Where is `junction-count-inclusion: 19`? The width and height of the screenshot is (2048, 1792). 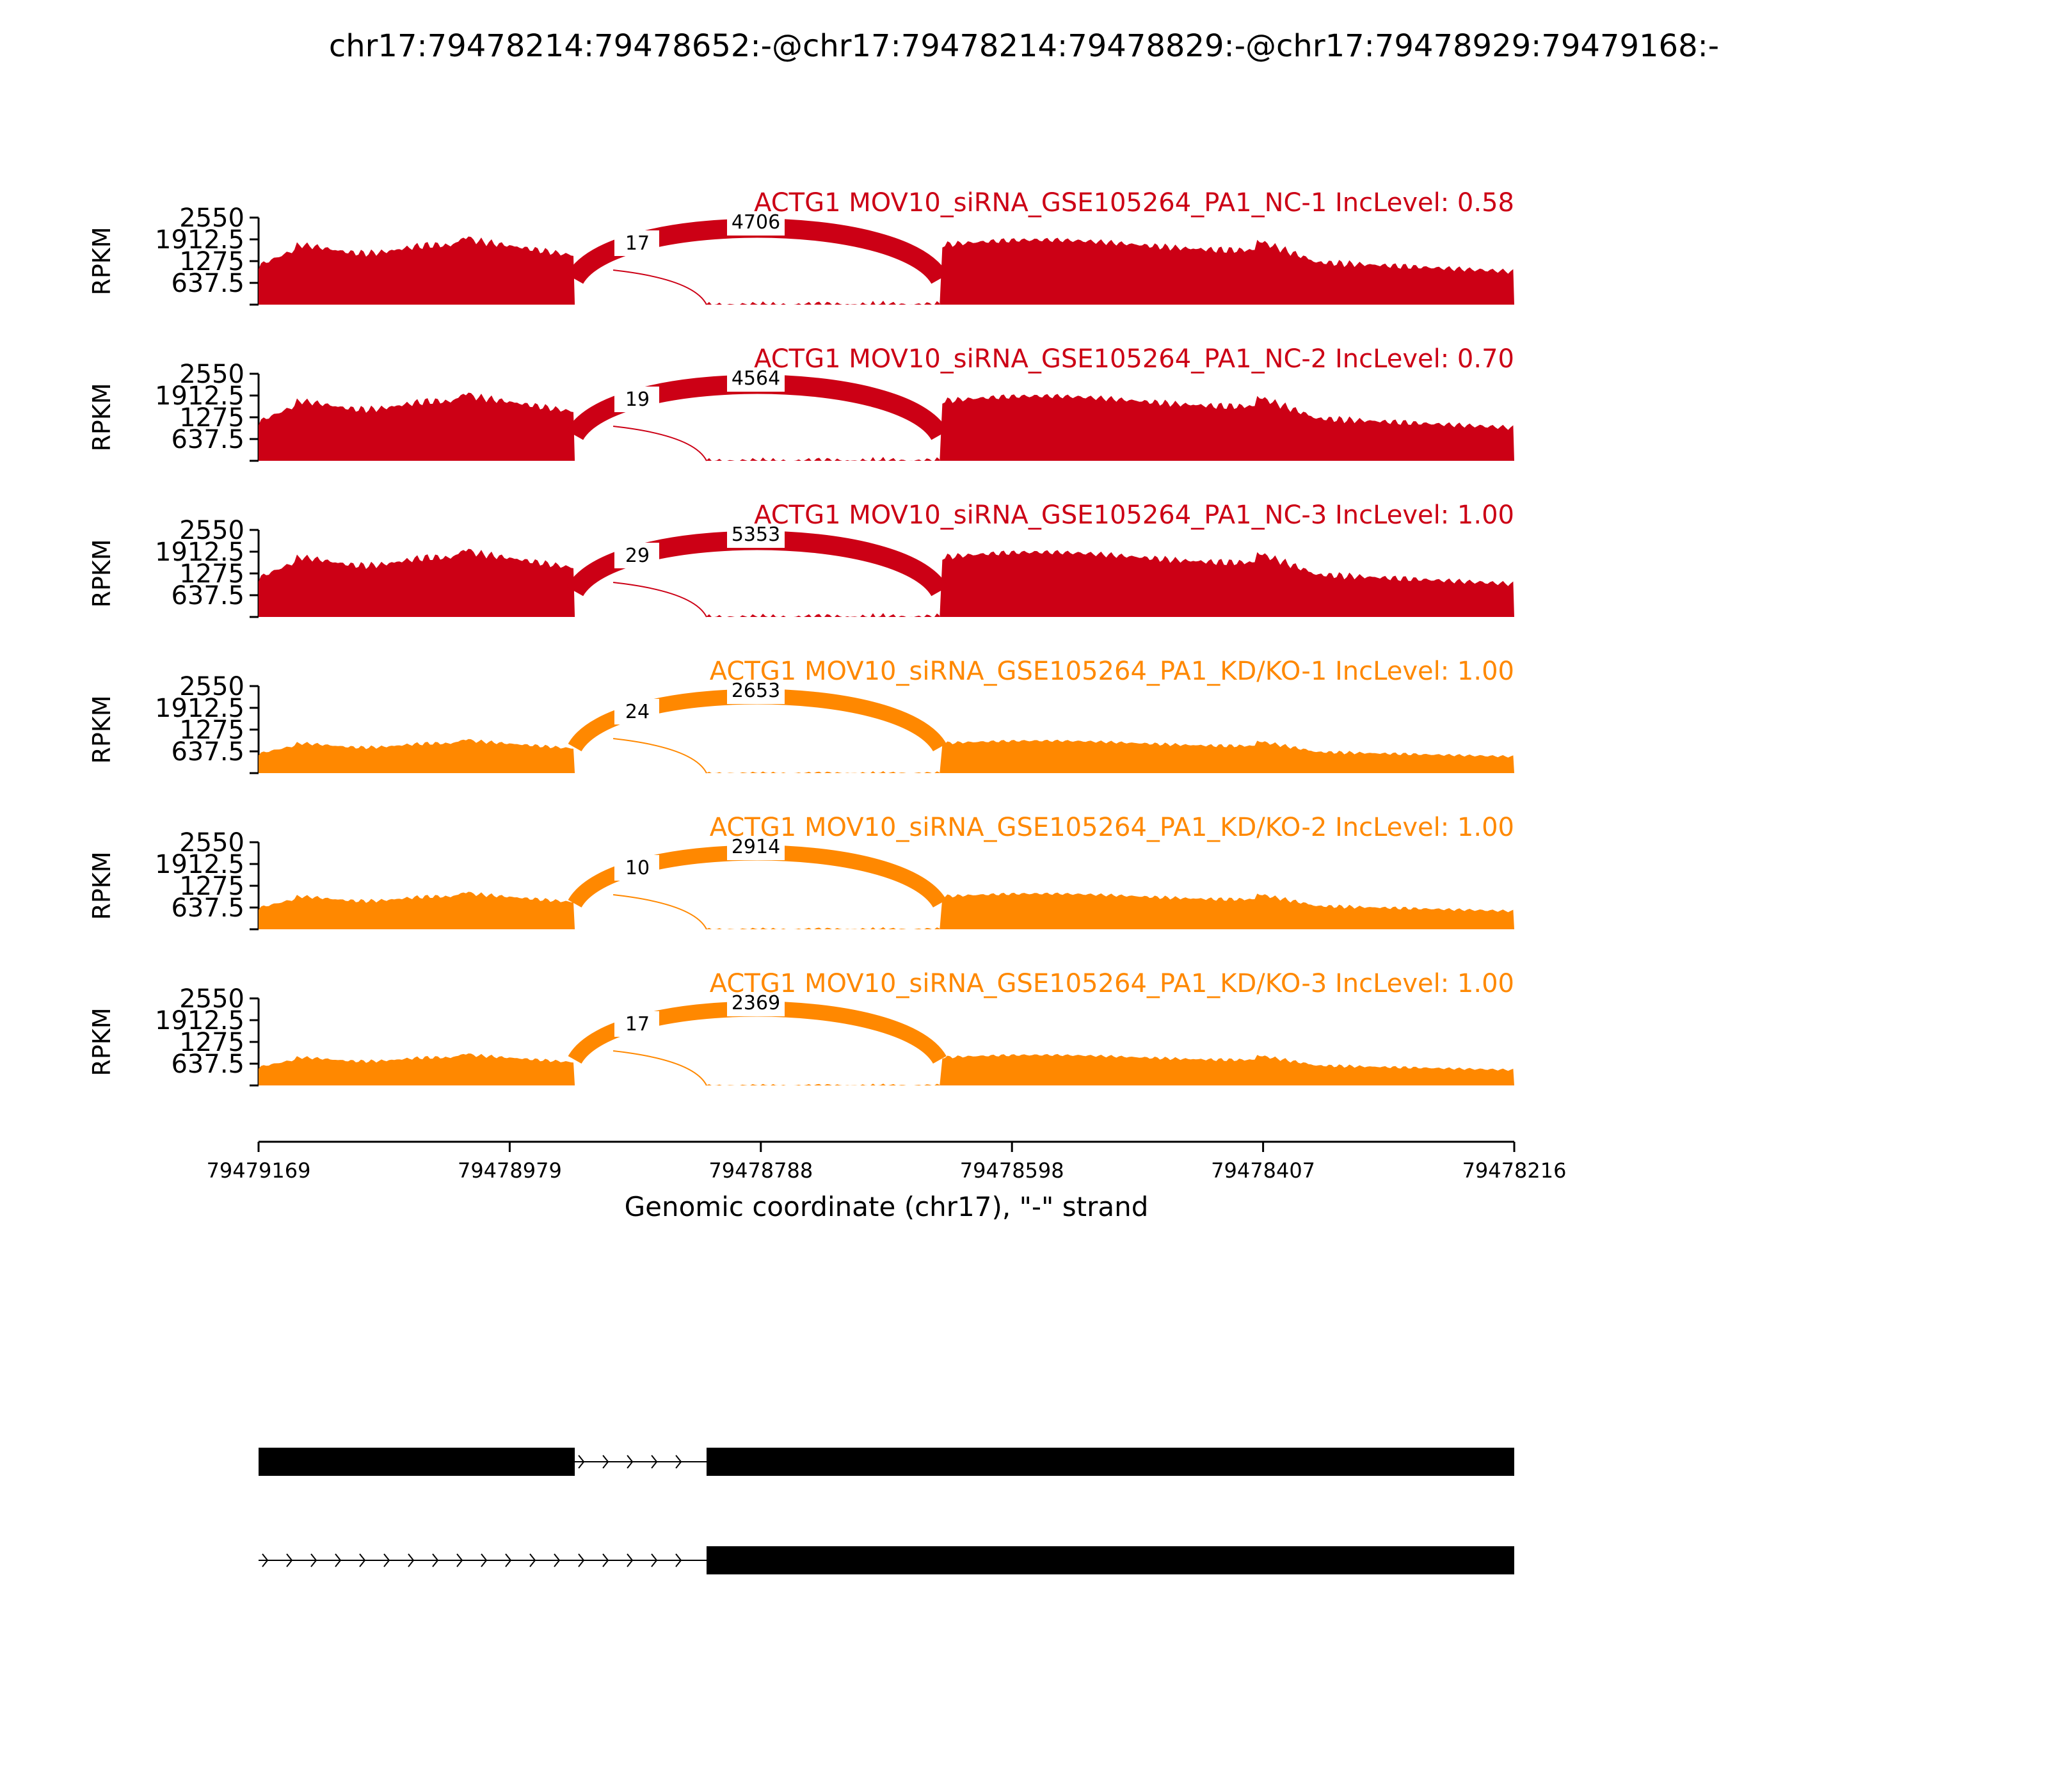 junction-count-inclusion: 19 is located at coordinates (637, 399).